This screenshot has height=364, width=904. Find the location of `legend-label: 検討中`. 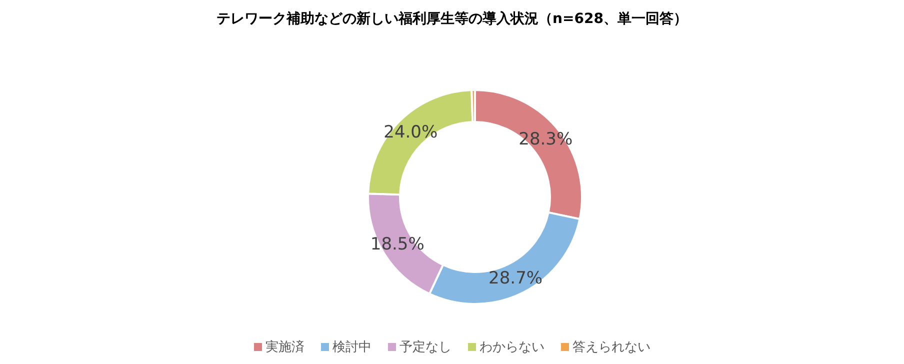

legend-label: 検討中 is located at coordinates (352, 347).